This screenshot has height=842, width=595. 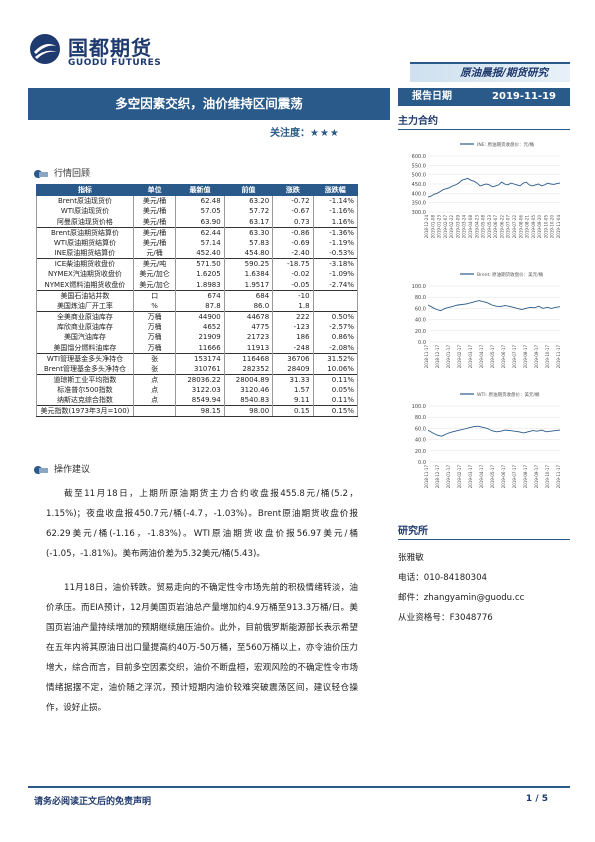 I want to click on table-cell-name: 美国汽油库存, so click(x=85, y=337).